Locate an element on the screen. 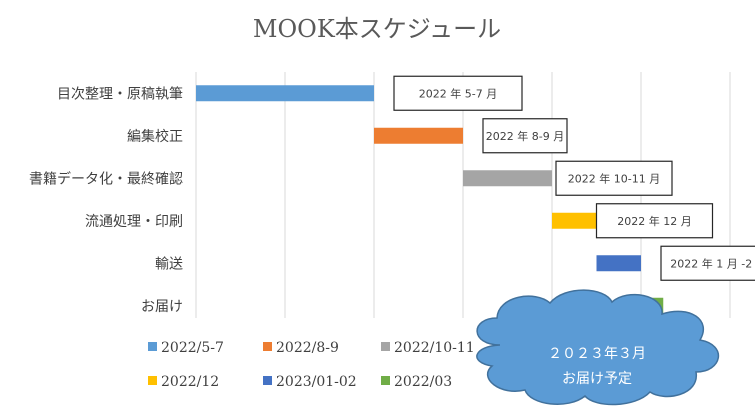  category-label: 書籍データ化・最終確認 is located at coordinates (106, 178).